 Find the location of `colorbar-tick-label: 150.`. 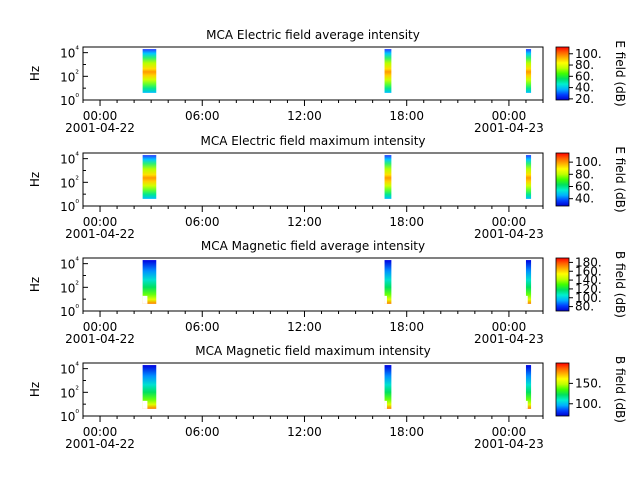

colorbar-tick-label: 150. is located at coordinates (588, 383).